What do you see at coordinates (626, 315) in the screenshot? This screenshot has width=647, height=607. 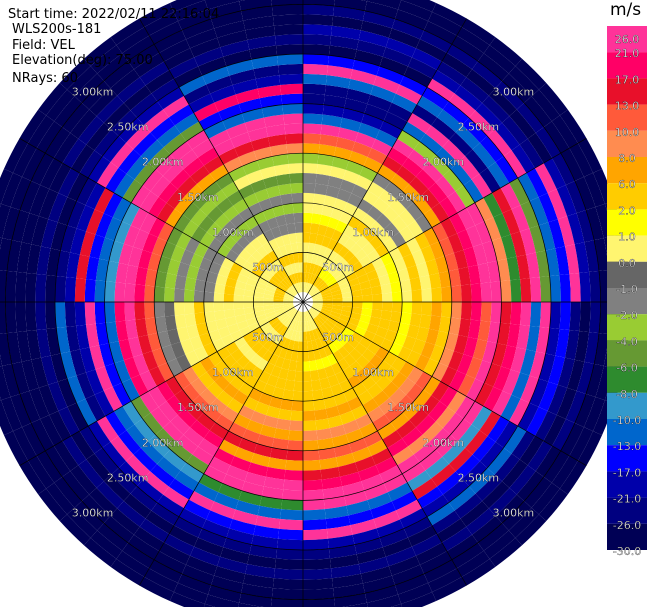 I see `colorbar-tick-label: -2.0` at bounding box center [626, 315].